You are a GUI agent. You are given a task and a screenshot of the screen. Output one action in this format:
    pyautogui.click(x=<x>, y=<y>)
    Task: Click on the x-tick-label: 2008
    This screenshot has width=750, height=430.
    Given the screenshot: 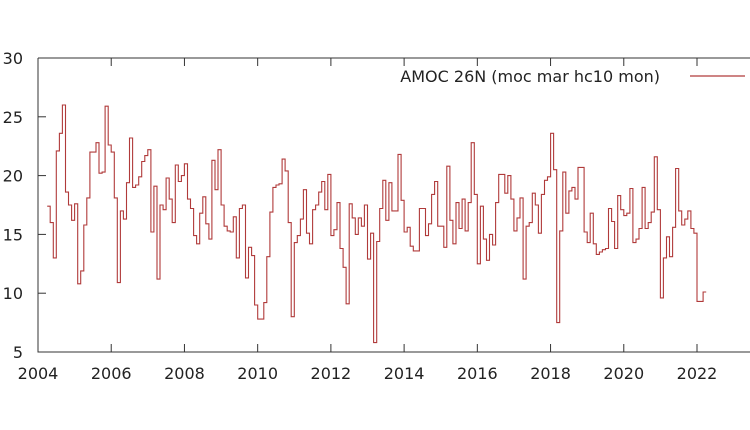 What is the action you would take?
    pyautogui.click(x=184, y=373)
    